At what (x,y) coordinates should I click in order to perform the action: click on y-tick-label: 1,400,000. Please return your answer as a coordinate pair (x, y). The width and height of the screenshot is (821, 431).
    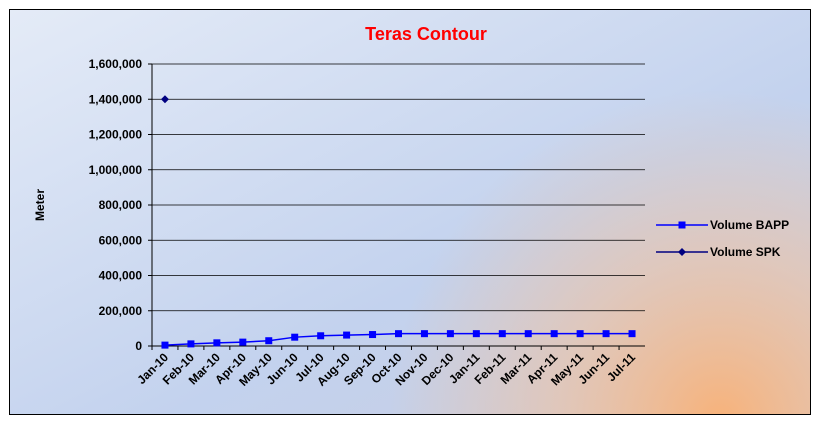
    Looking at the image, I should click on (116, 99).